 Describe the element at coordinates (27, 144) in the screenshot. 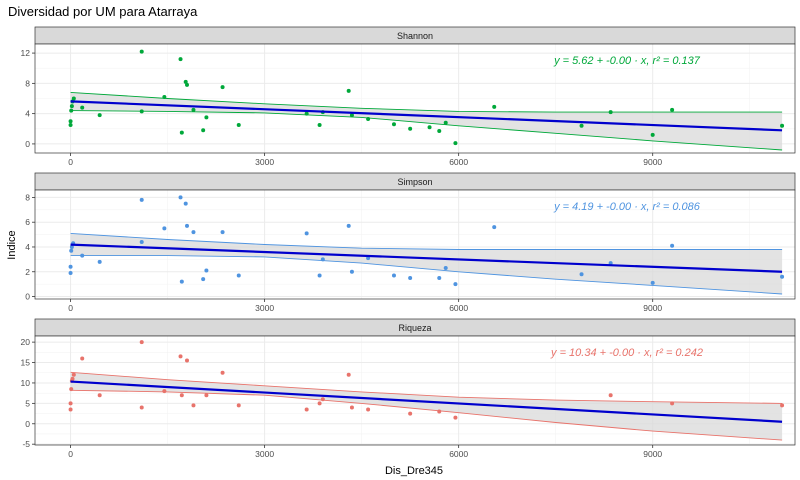

I see `y-tick-label: 0` at that location.